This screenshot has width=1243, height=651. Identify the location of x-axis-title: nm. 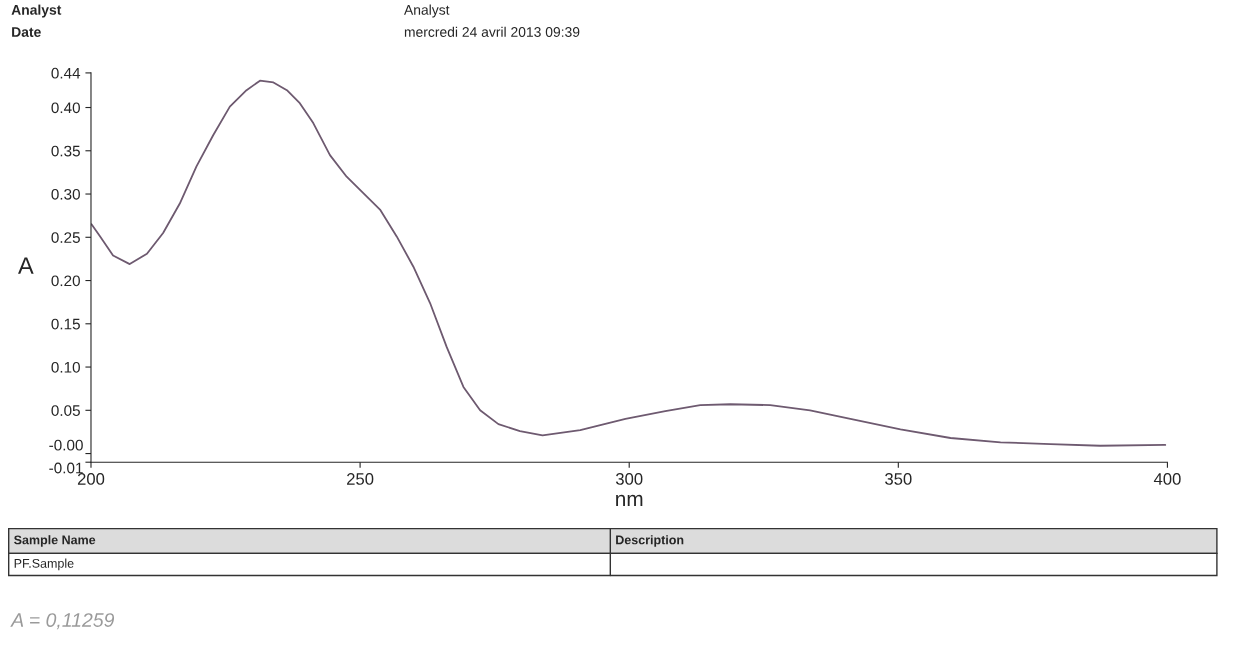
(629, 500).